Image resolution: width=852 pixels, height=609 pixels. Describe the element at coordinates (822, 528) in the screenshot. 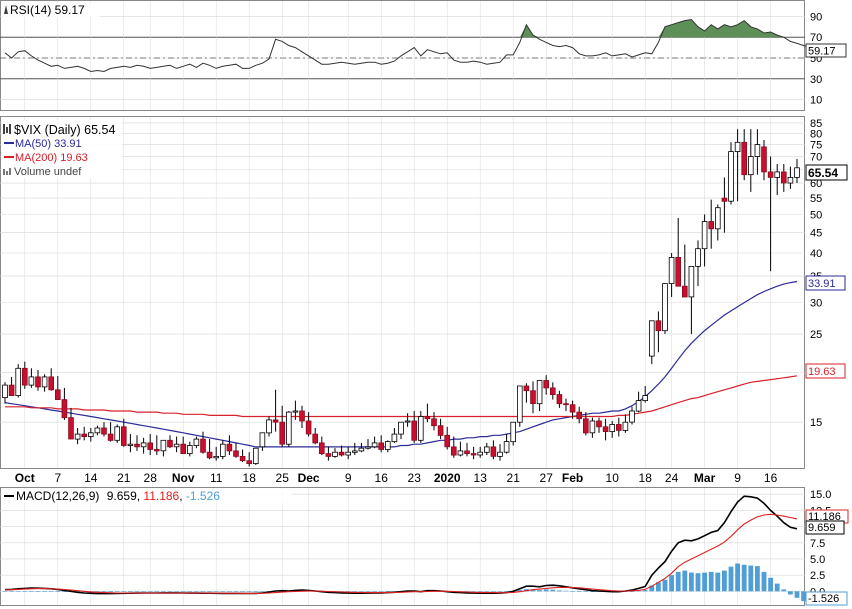

I see `macd-badge-value: 9.659` at that location.